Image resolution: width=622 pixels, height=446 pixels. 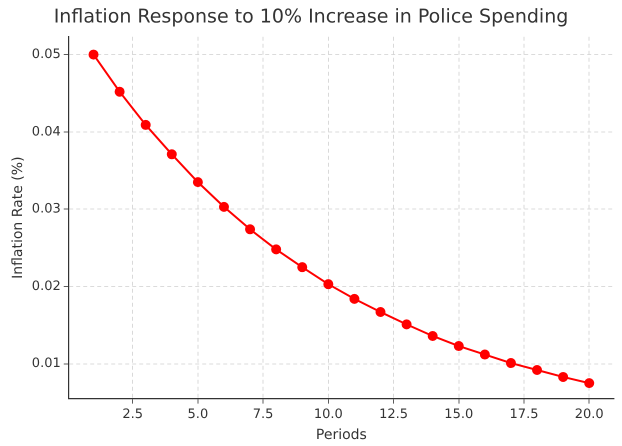 I want to click on x-tick-label: 2.5, so click(x=133, y=414).